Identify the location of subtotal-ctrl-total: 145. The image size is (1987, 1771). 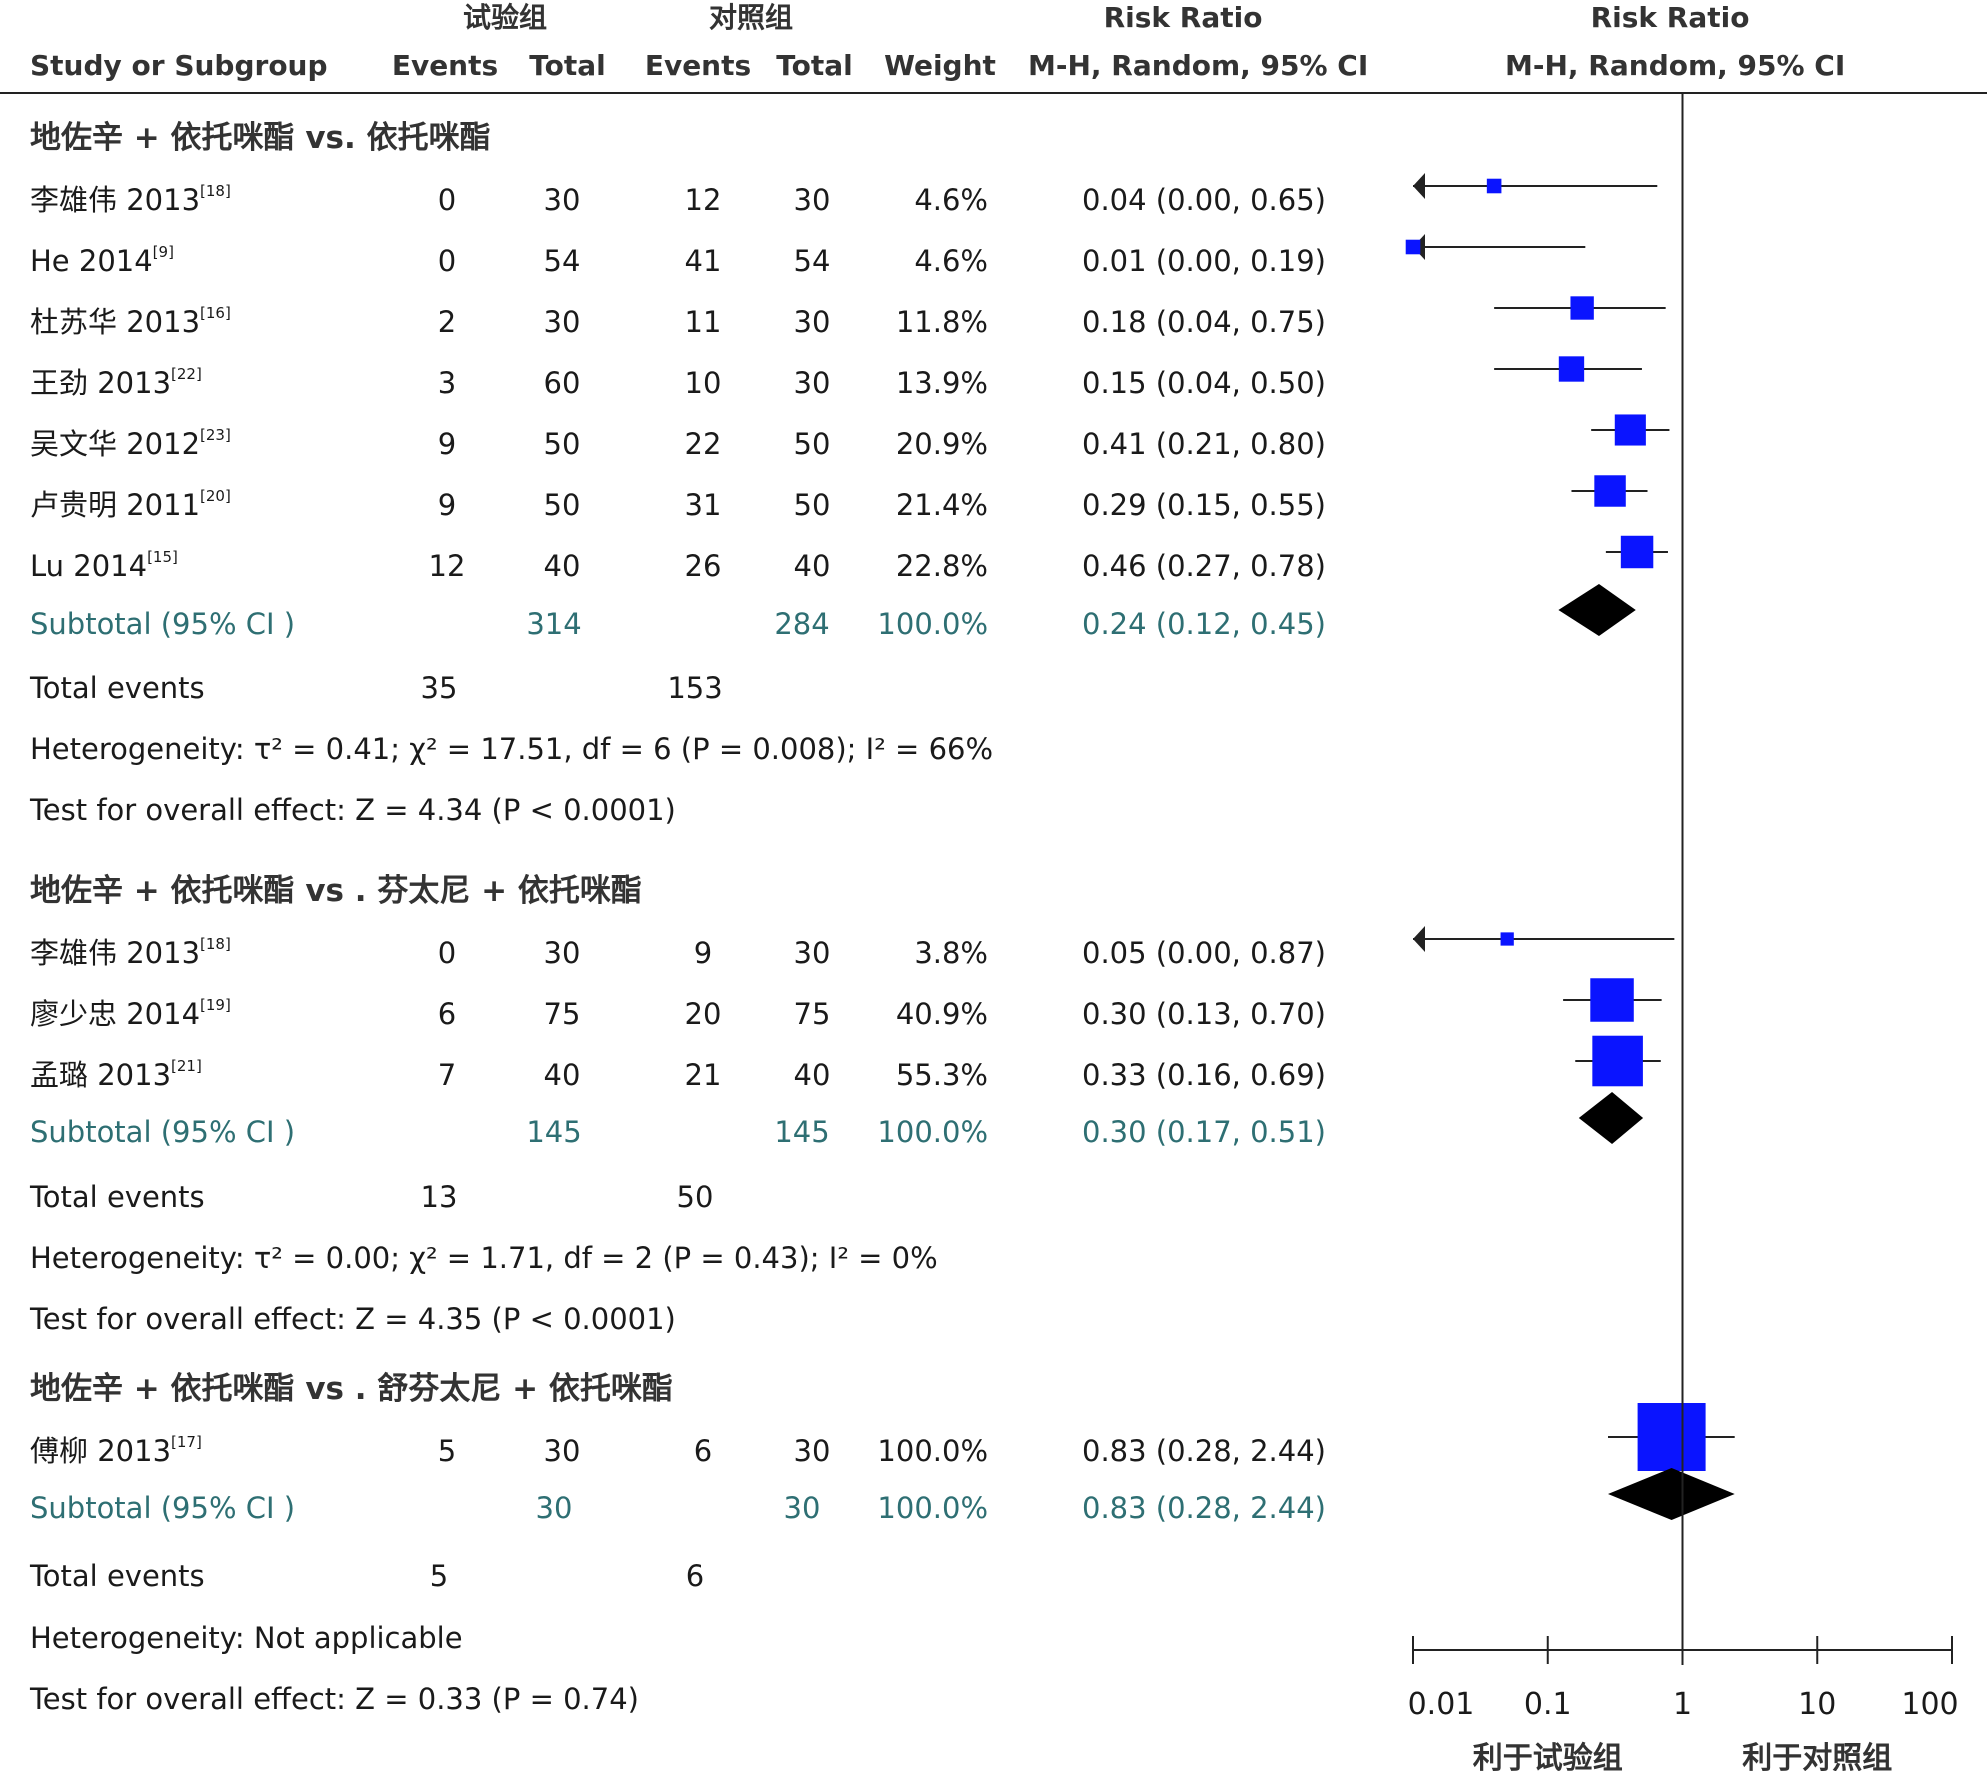
(802, 1132).